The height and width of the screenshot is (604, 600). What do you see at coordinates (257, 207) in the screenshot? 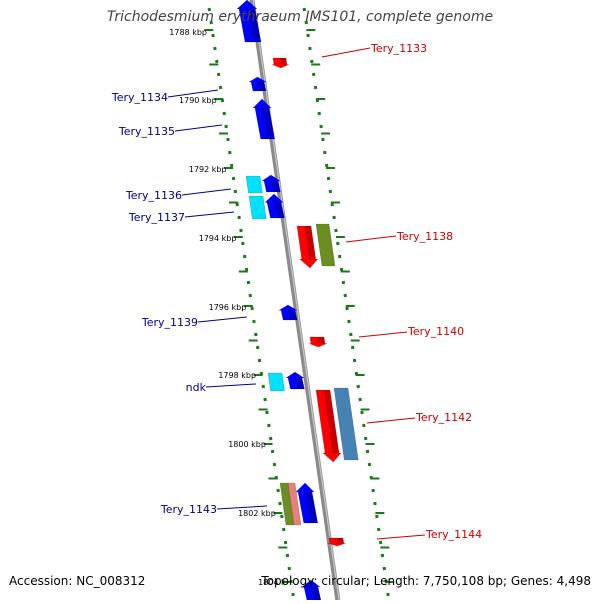
I see `gene-tery-1137-cyan` at bounding box center [257, 207].